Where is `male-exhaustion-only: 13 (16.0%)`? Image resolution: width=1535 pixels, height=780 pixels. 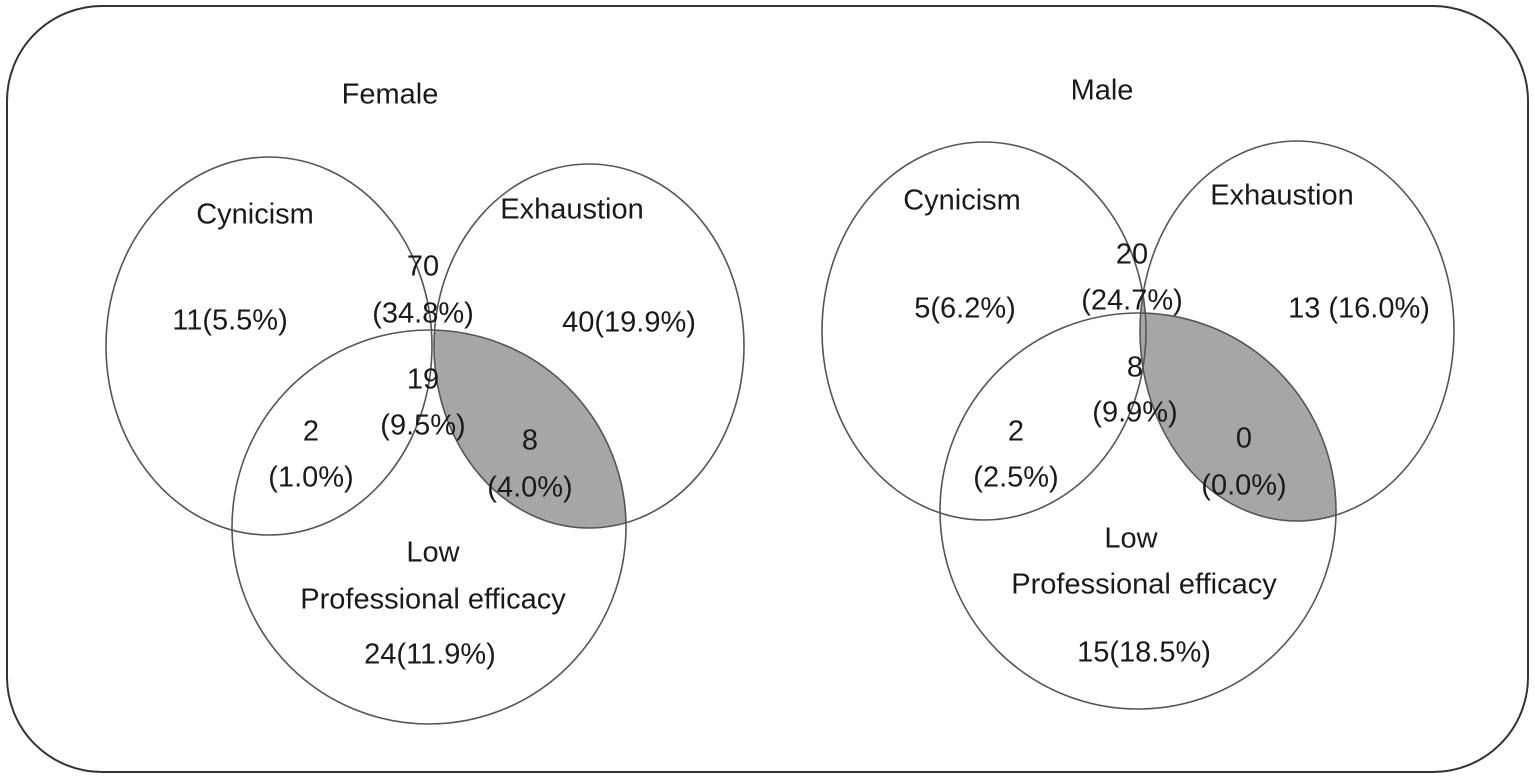 male-exhaustion-only: 13 (16.0%) is located at coordinates (1359, 309).